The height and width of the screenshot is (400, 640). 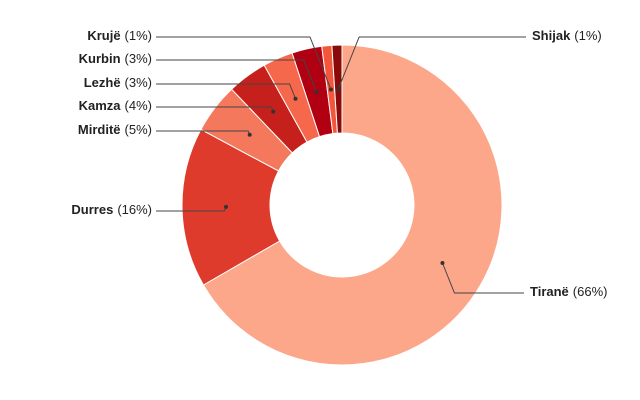 I want to click on slice-name: Shijak, so click(x=551, y=35).